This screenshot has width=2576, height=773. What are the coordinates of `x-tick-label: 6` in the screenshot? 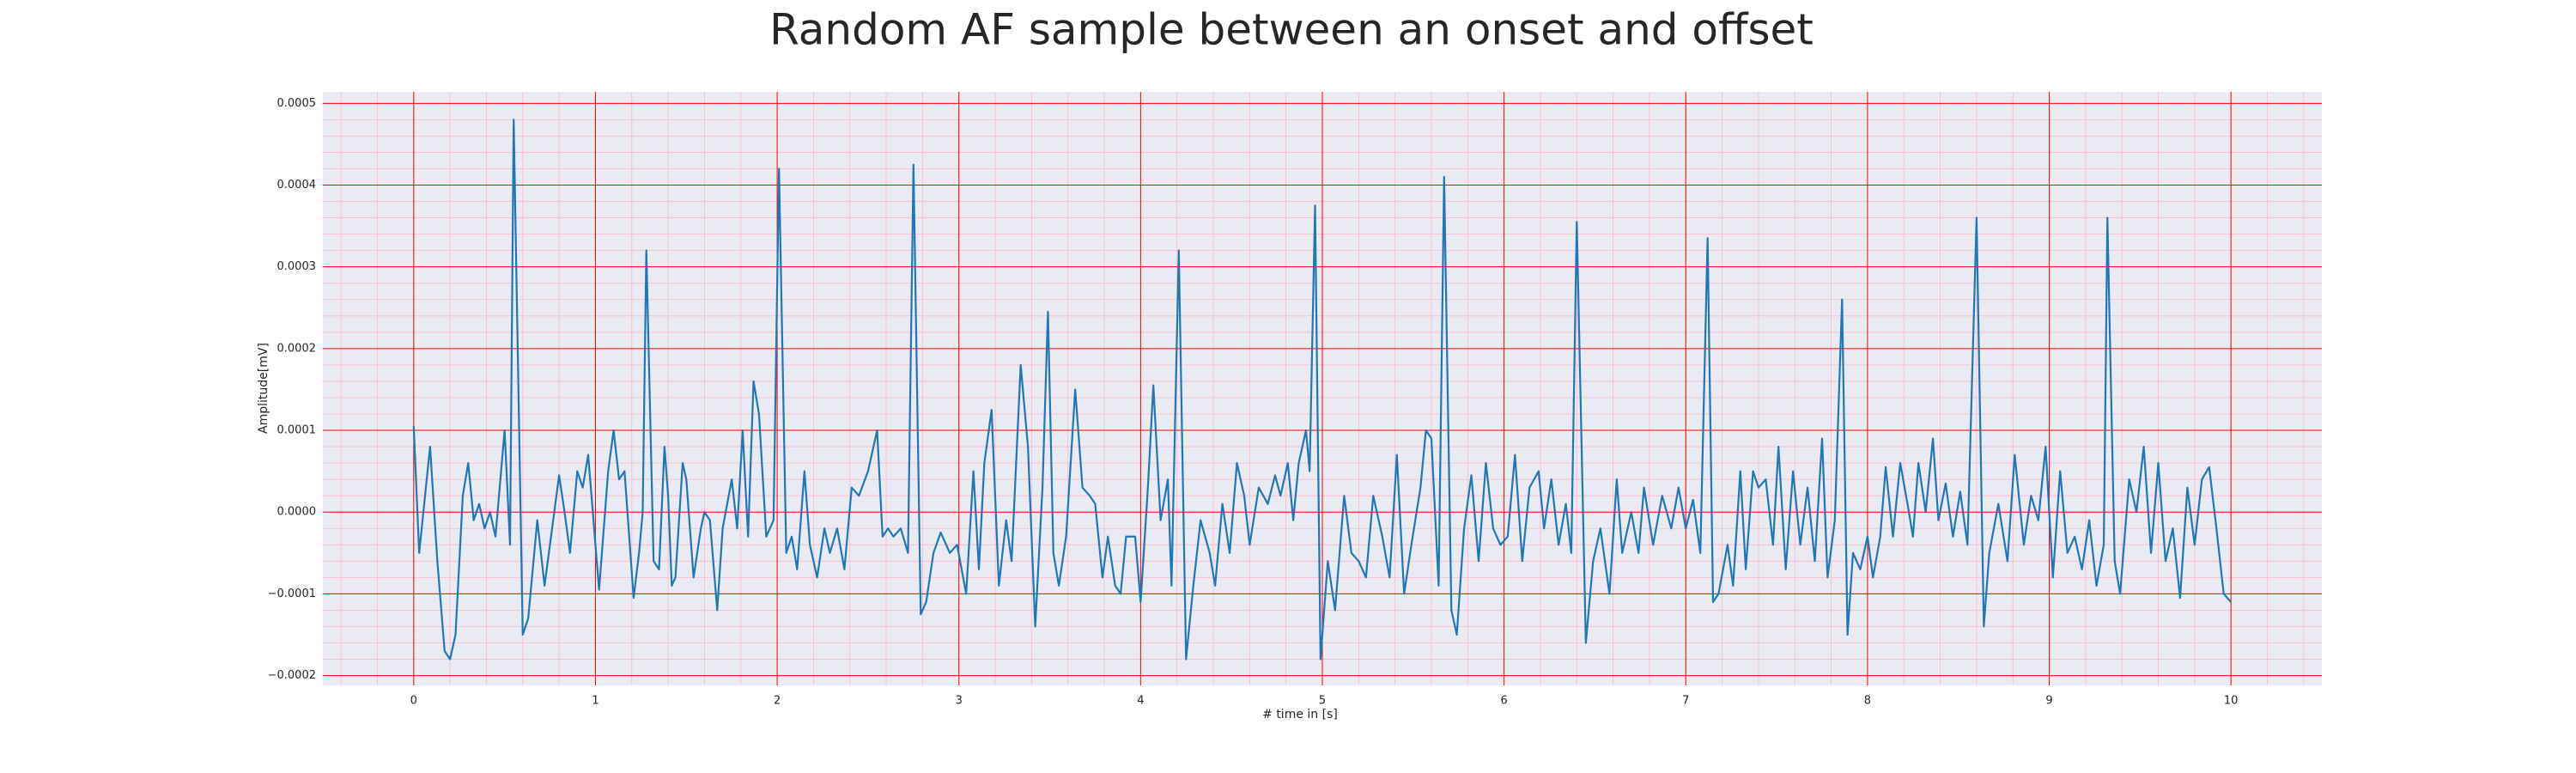 It's located at (1503, 701).